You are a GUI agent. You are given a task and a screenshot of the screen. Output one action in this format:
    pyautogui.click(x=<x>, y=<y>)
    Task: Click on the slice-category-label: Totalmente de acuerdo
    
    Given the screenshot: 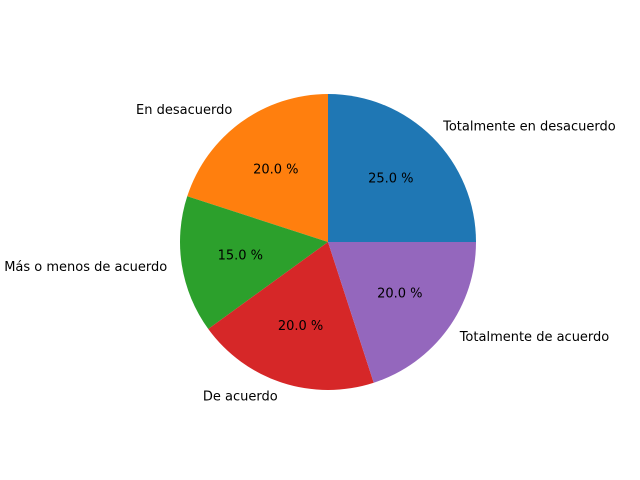 What is the action you would take?
    pyautogui.click(x=534, y=337)
    